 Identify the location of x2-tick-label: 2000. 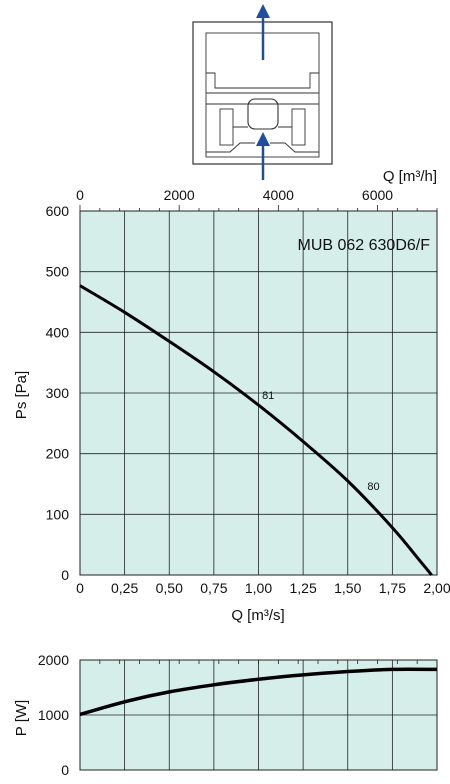
(179, 195).